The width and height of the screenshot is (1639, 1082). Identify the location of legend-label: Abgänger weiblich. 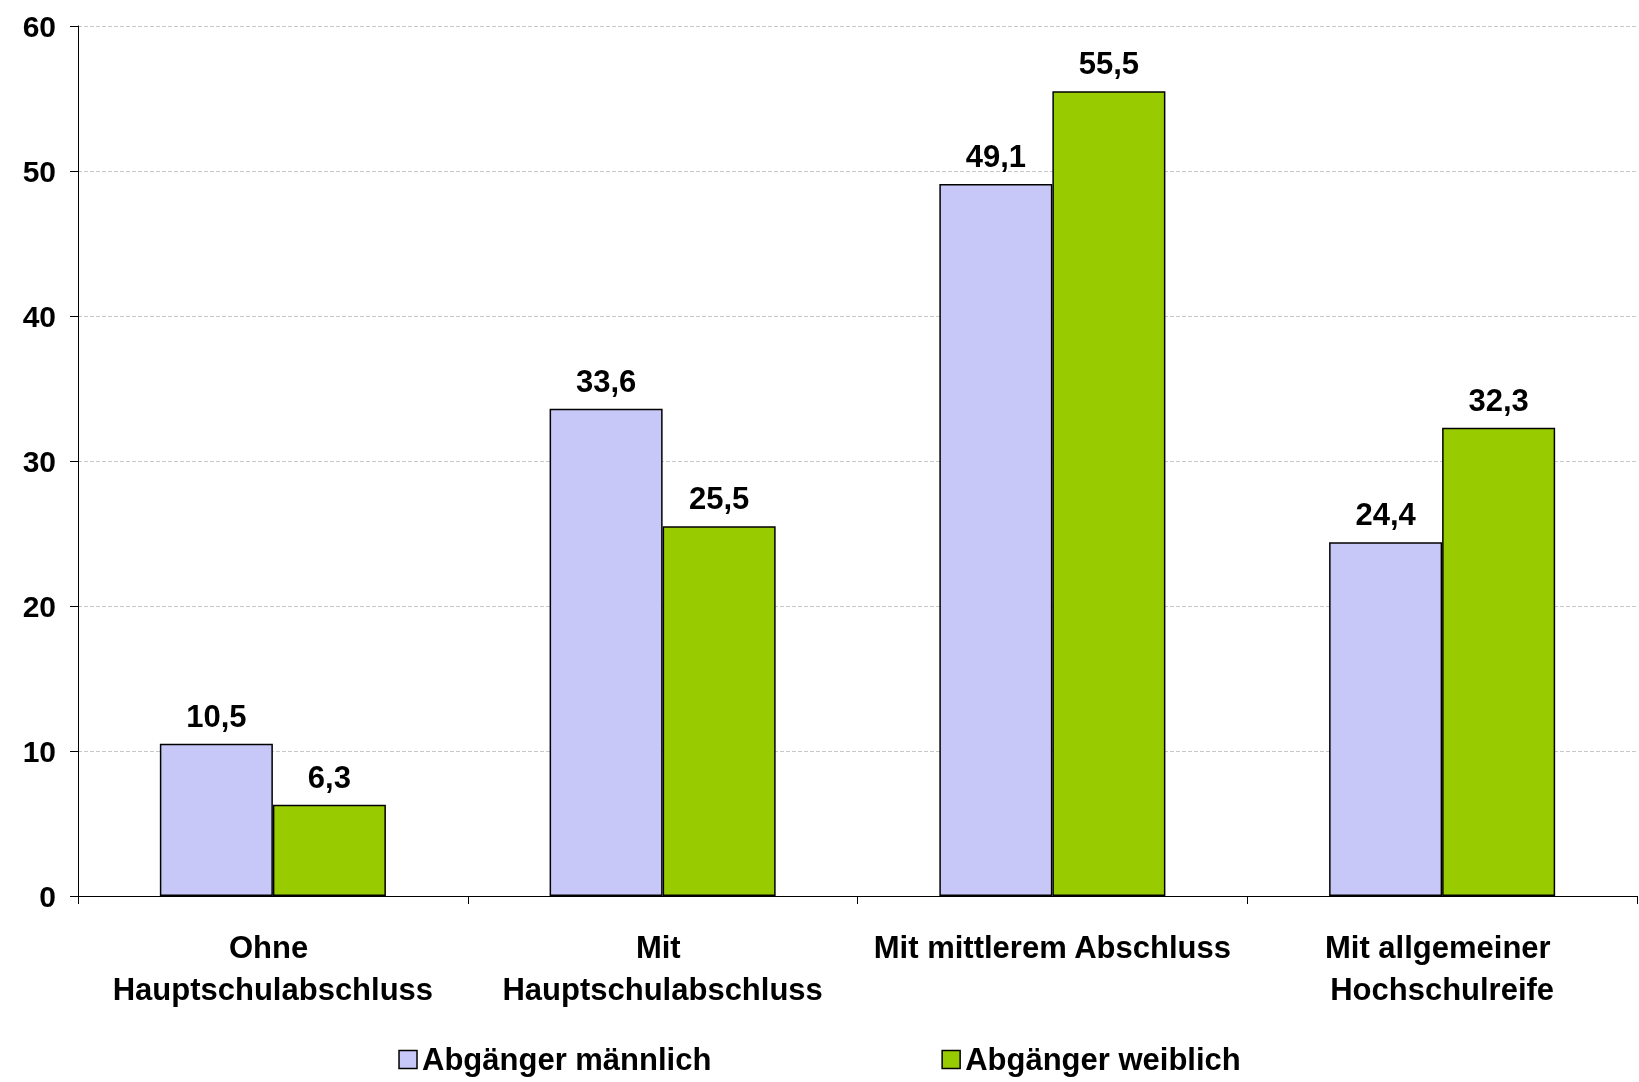
(1103, 1059).